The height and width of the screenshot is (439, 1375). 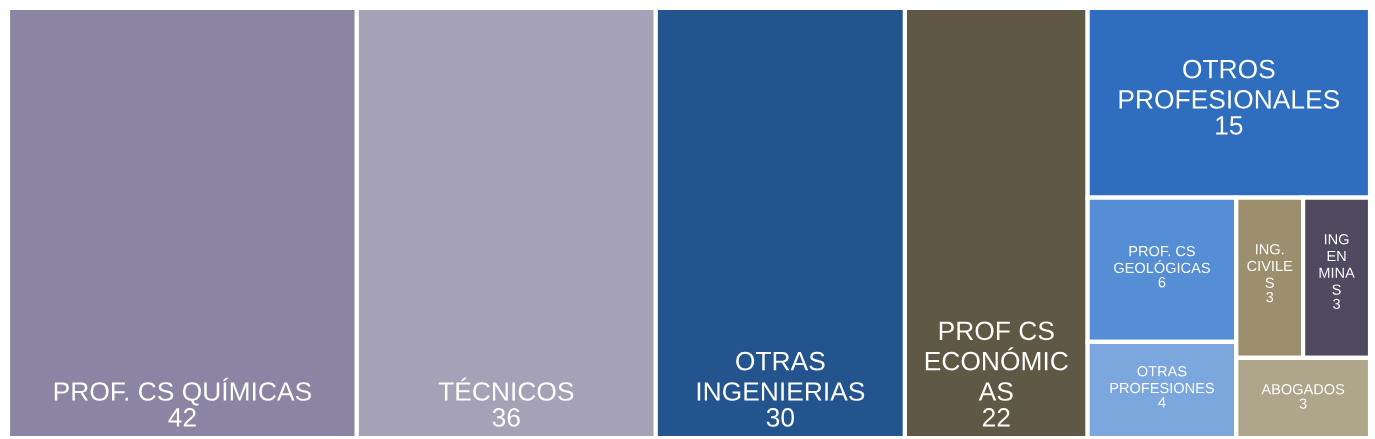 What do you see at coordinates (1229, 84) in the screenshot?
I see `category-label: OTROS PROFESIONALES` at bounding box center [1229, 84].